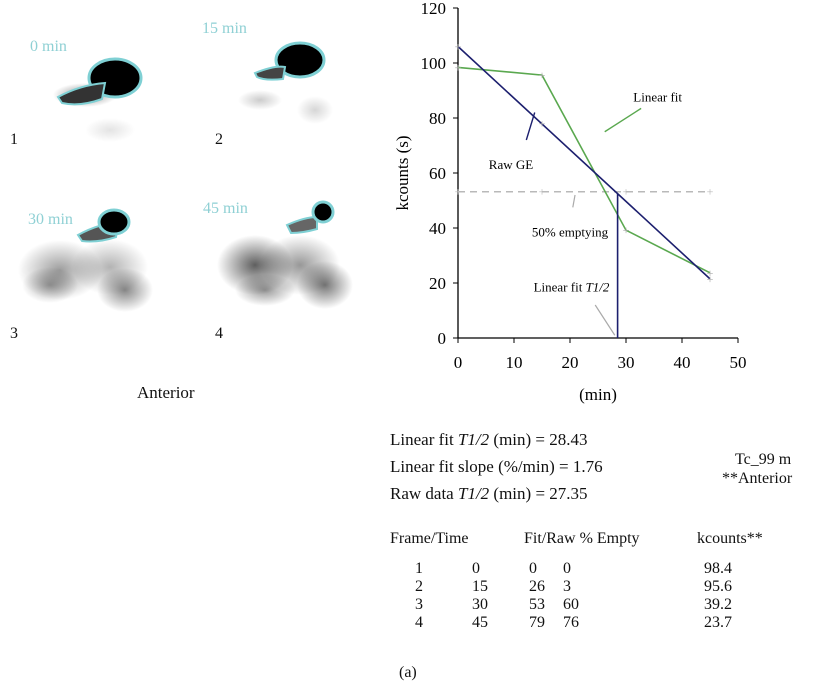 The width and height of the screenshot is (823, 689). I want to click on y-axis-label: kcounts (s), so click(402, 172).